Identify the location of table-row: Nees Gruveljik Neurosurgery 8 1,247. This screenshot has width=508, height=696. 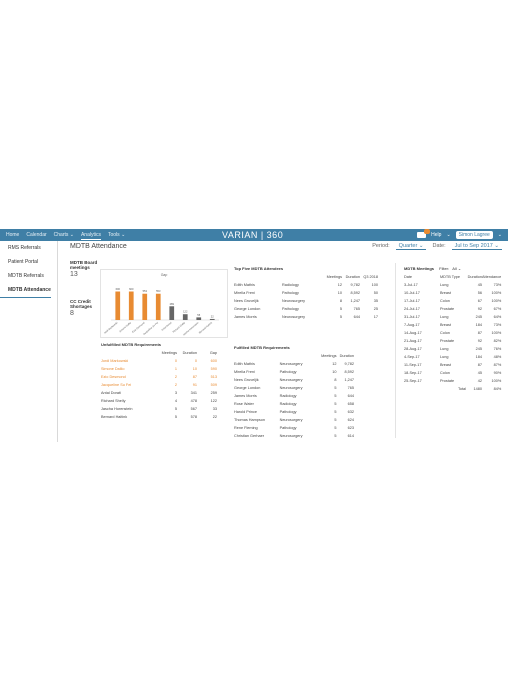
(294, 380).